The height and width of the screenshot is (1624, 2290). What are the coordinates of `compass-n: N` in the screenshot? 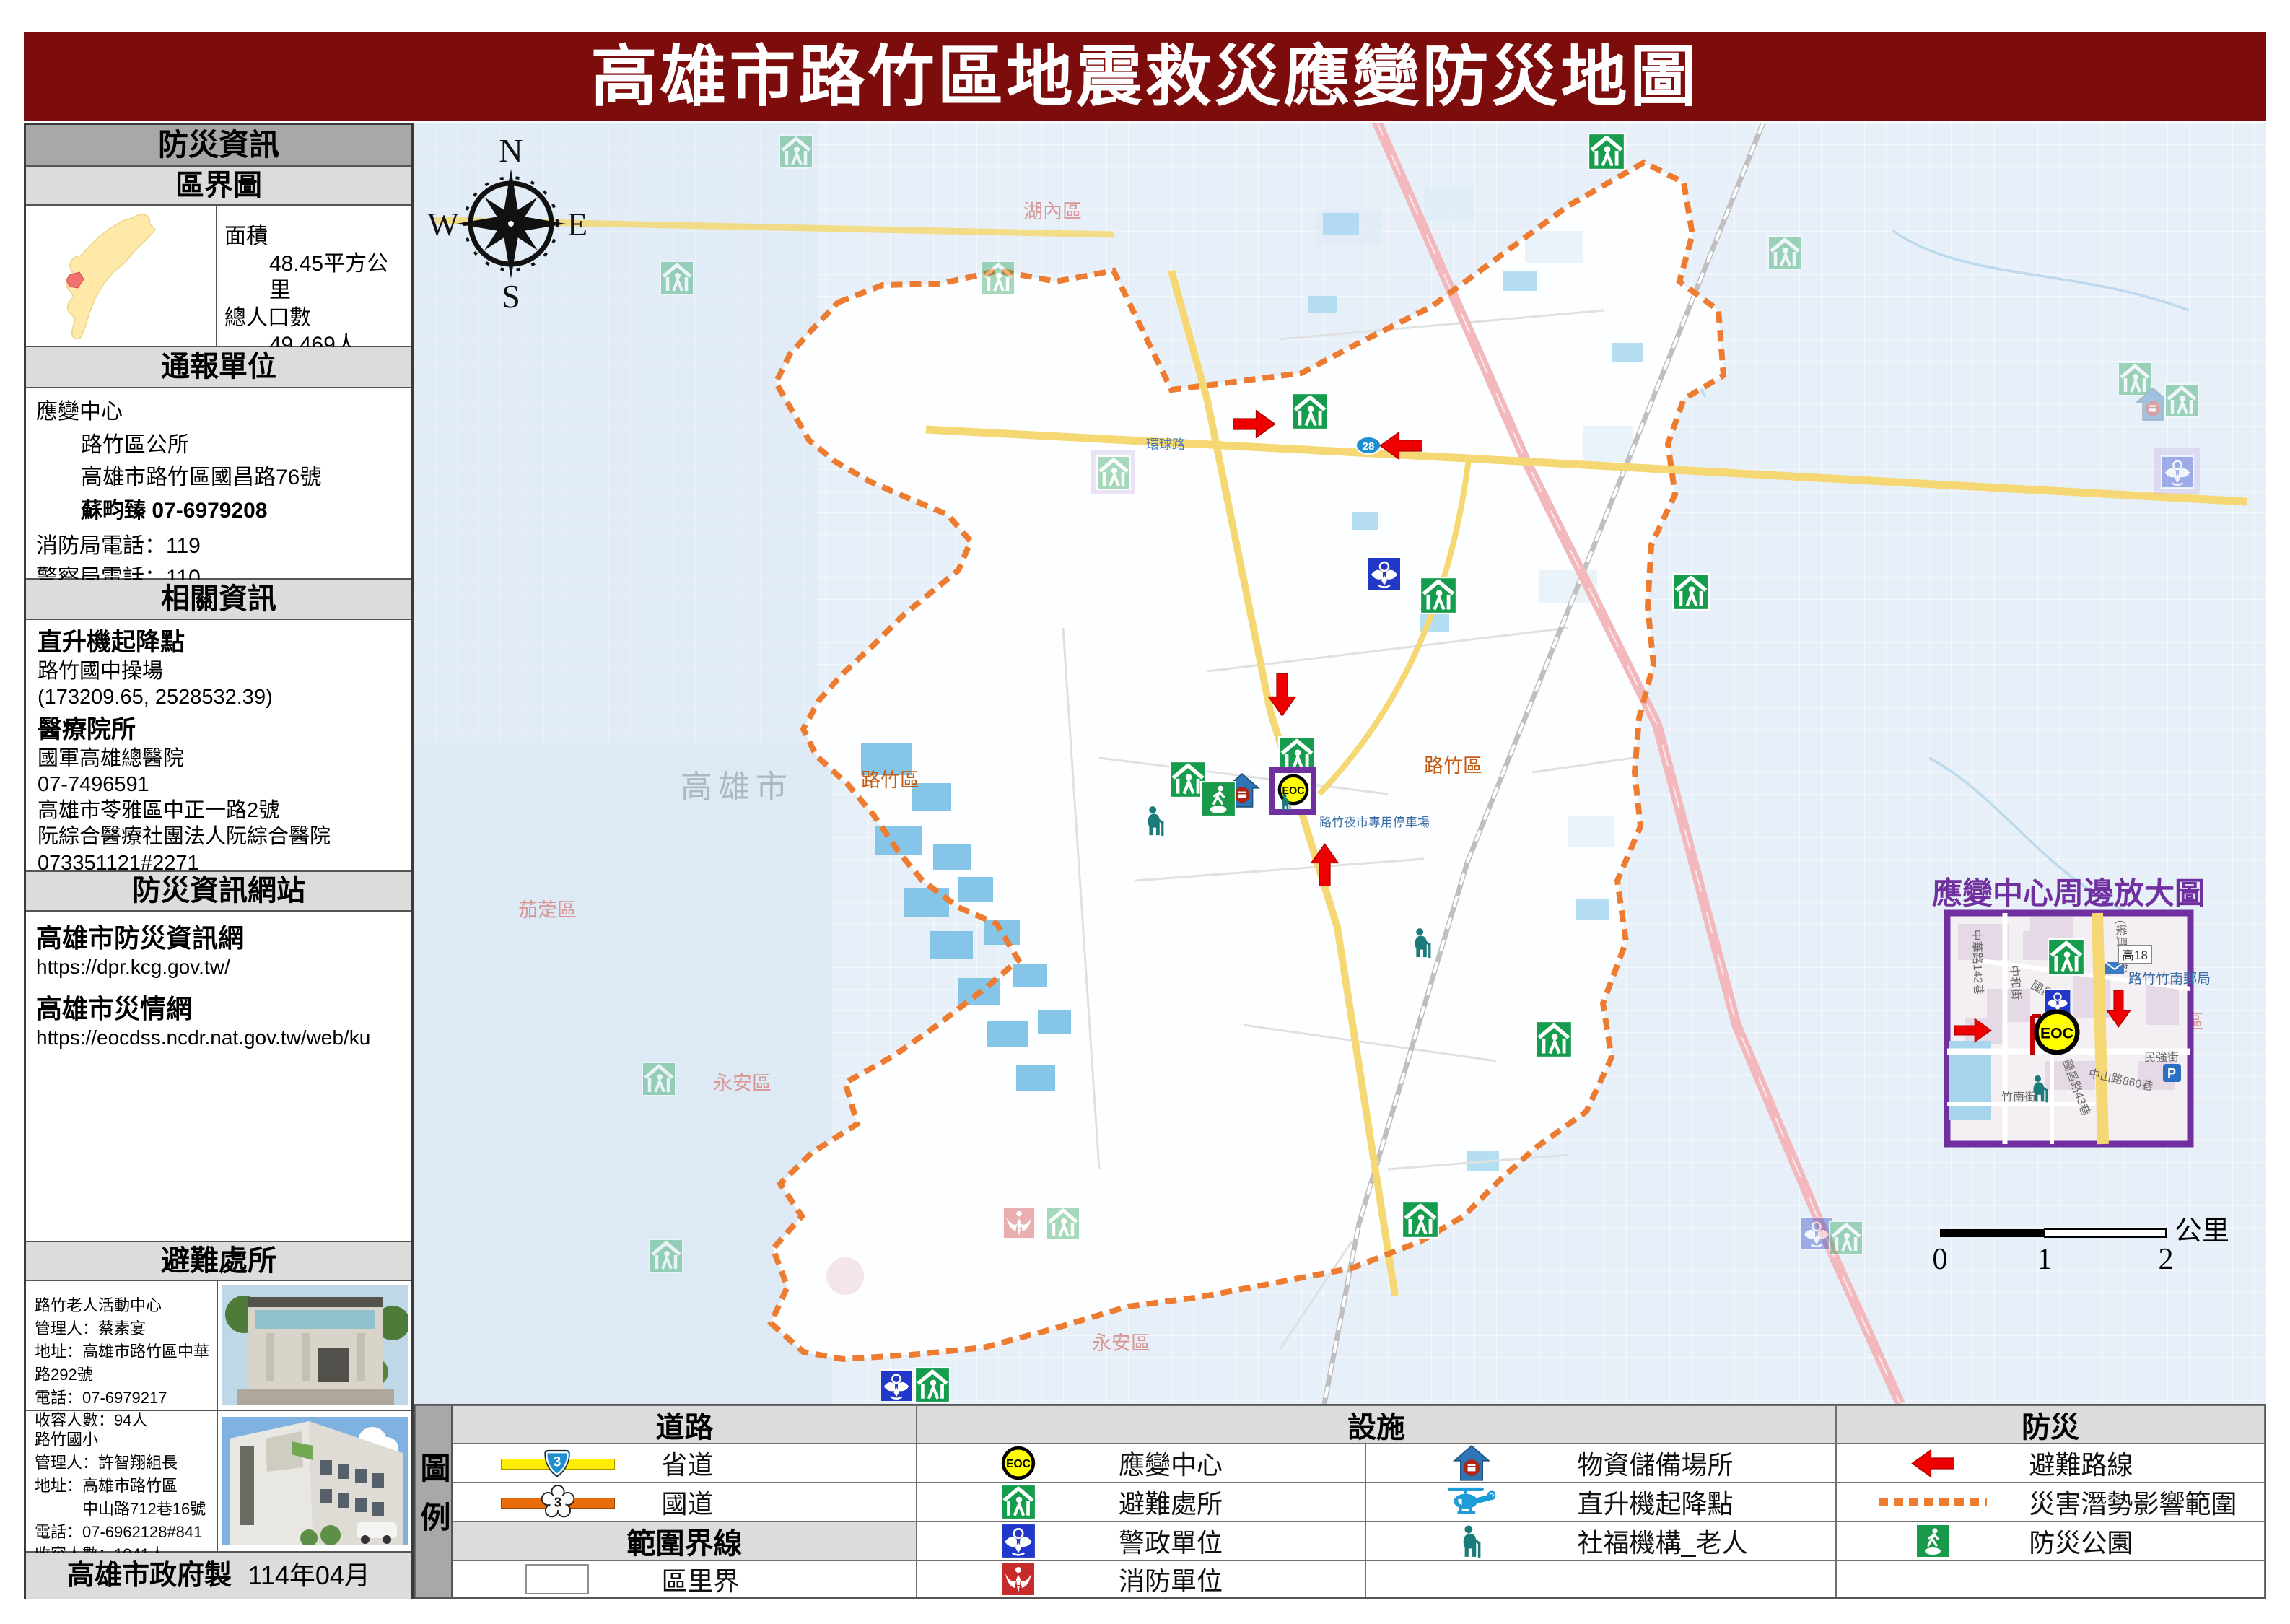 It's located at (511, 150).